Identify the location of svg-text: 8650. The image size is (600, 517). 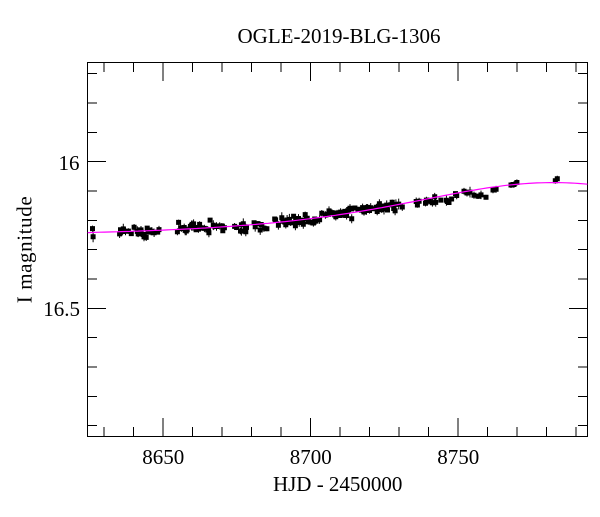
(163, 457).